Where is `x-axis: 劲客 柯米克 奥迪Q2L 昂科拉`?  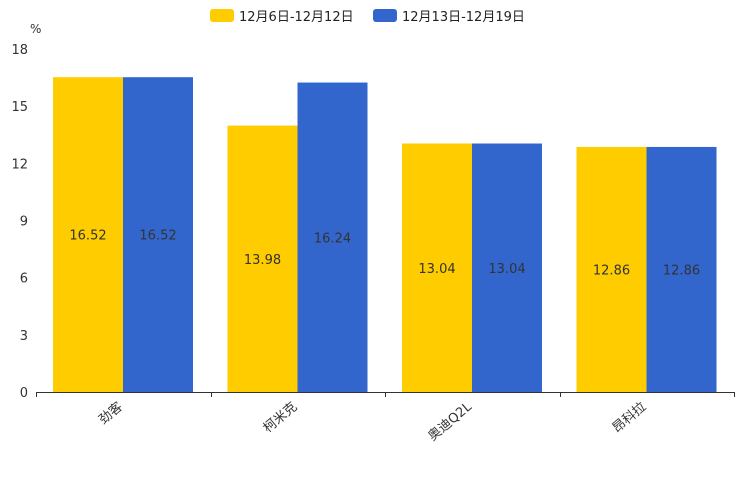
x-axis: 劲客 柯米克 奥迪Q2L 昂科拉 is located at coordinates (385, 418).